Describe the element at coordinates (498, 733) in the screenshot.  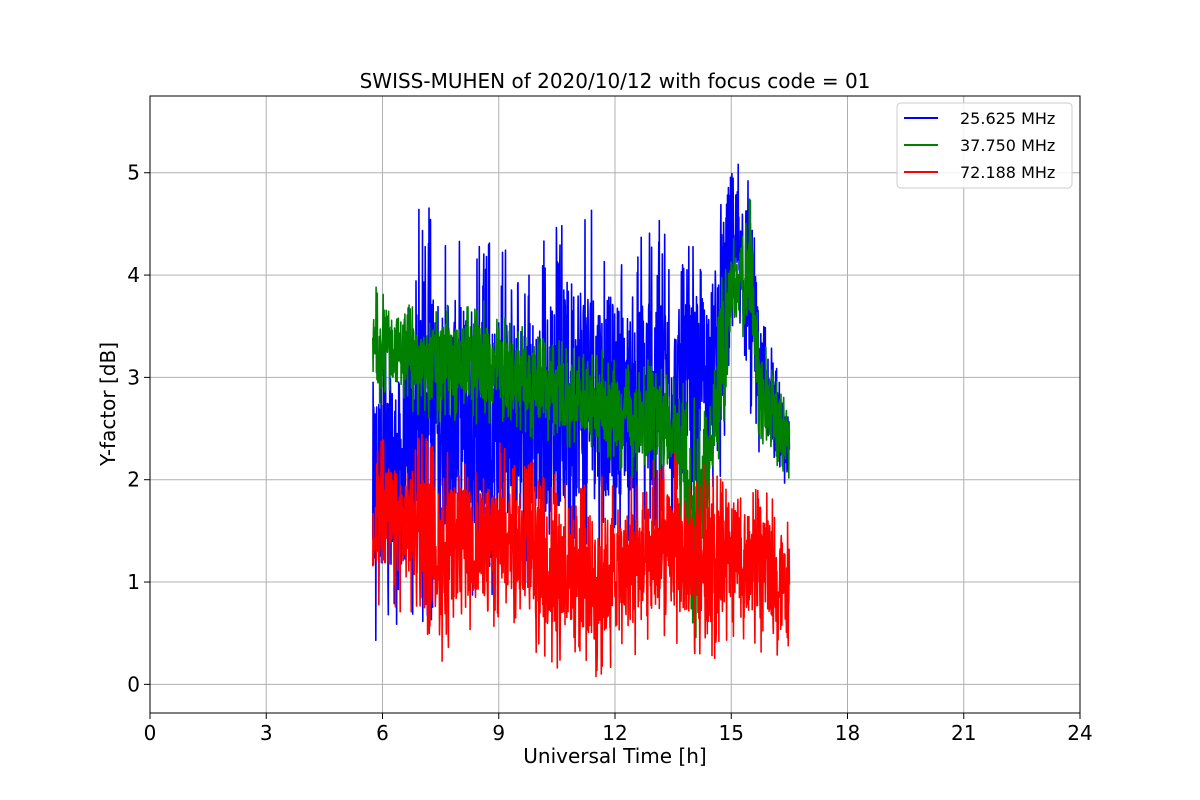
I see `x-tick-label: 9` at that location.